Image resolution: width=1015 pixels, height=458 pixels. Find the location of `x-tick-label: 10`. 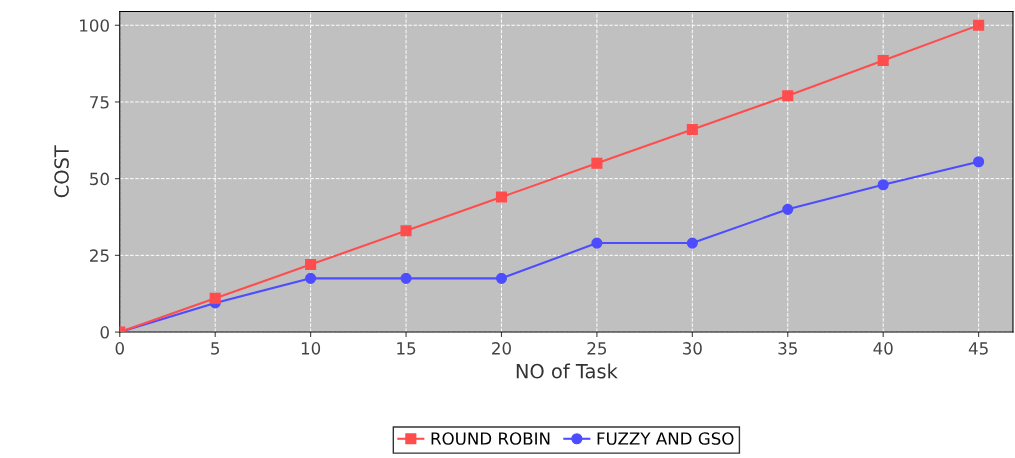

x-tick-label: 10 is located at coordinates (311, 348).